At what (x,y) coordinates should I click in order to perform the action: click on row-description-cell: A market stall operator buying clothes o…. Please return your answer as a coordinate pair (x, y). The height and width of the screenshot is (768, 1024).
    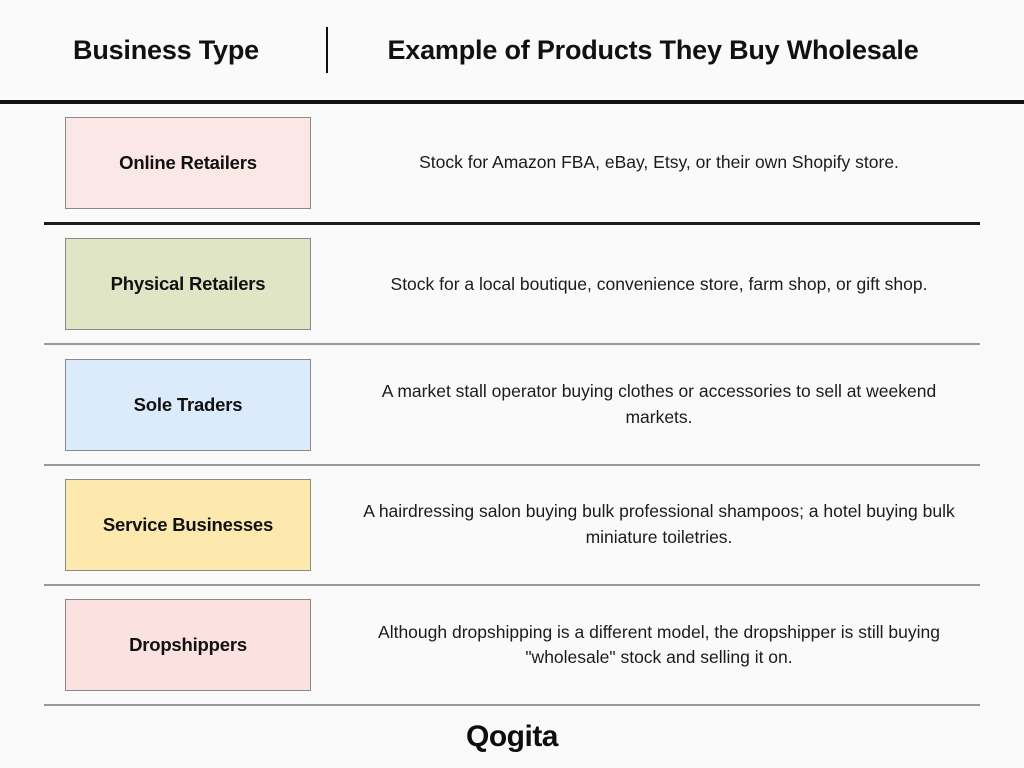
    Looking at the image, I should click on (678, 404).